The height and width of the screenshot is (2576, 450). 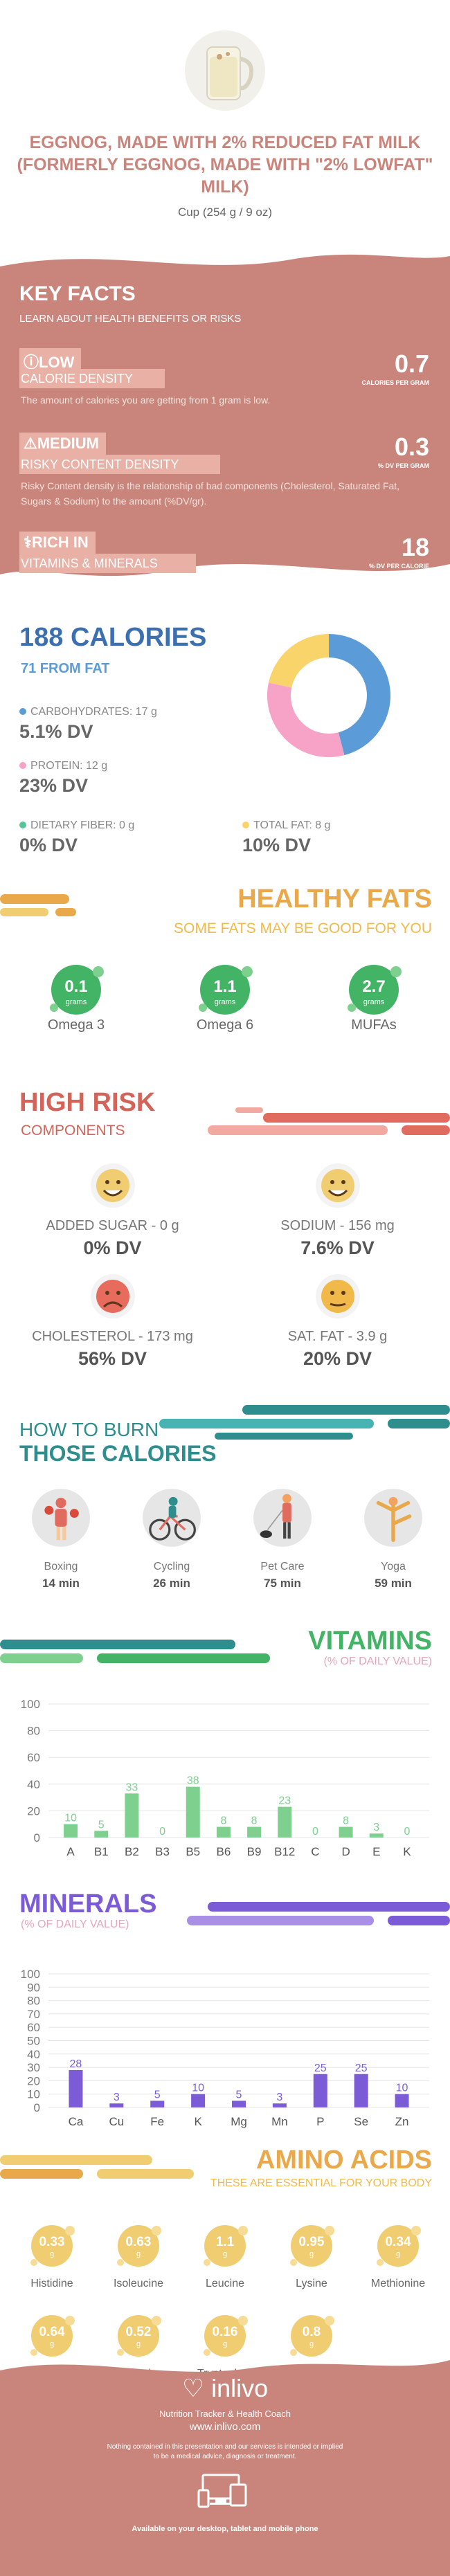 I want to click on fat-name: MUFAs, so click(x=374, y=1025).